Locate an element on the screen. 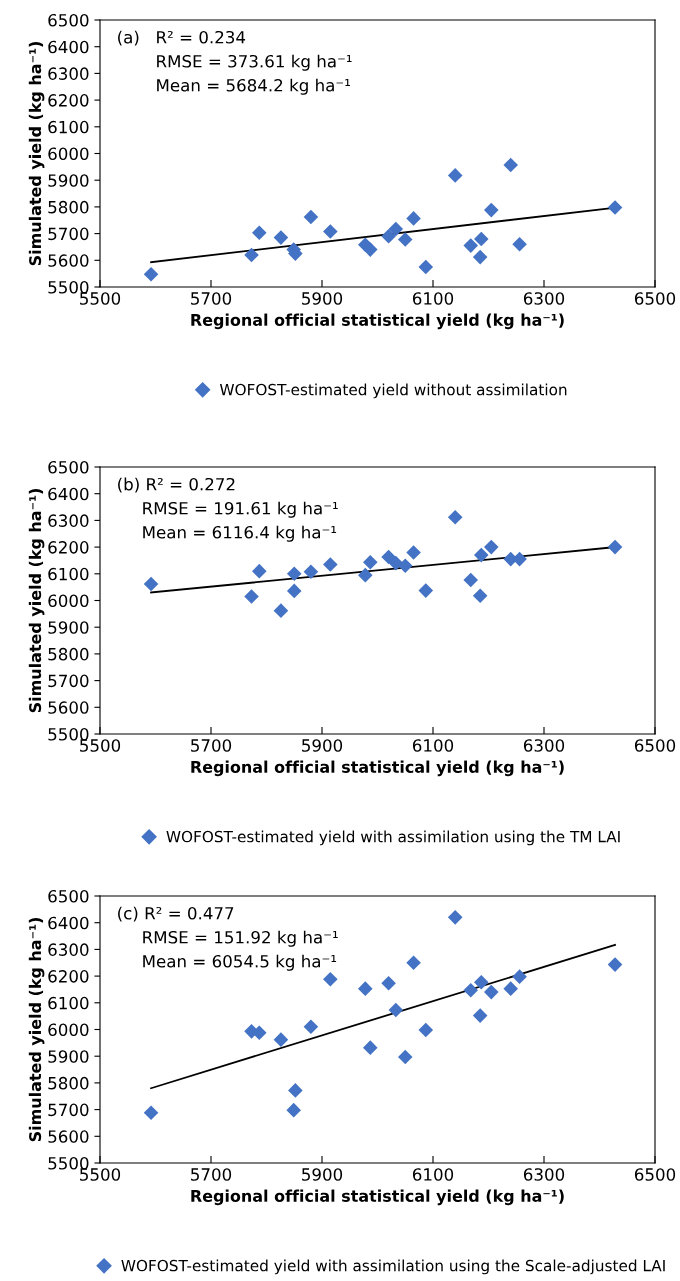 The width and height of the screenshot is (680, 1281). annotation: RMSE = 191.61 kg ha⁻¹ is located at coordinates (240, 509).